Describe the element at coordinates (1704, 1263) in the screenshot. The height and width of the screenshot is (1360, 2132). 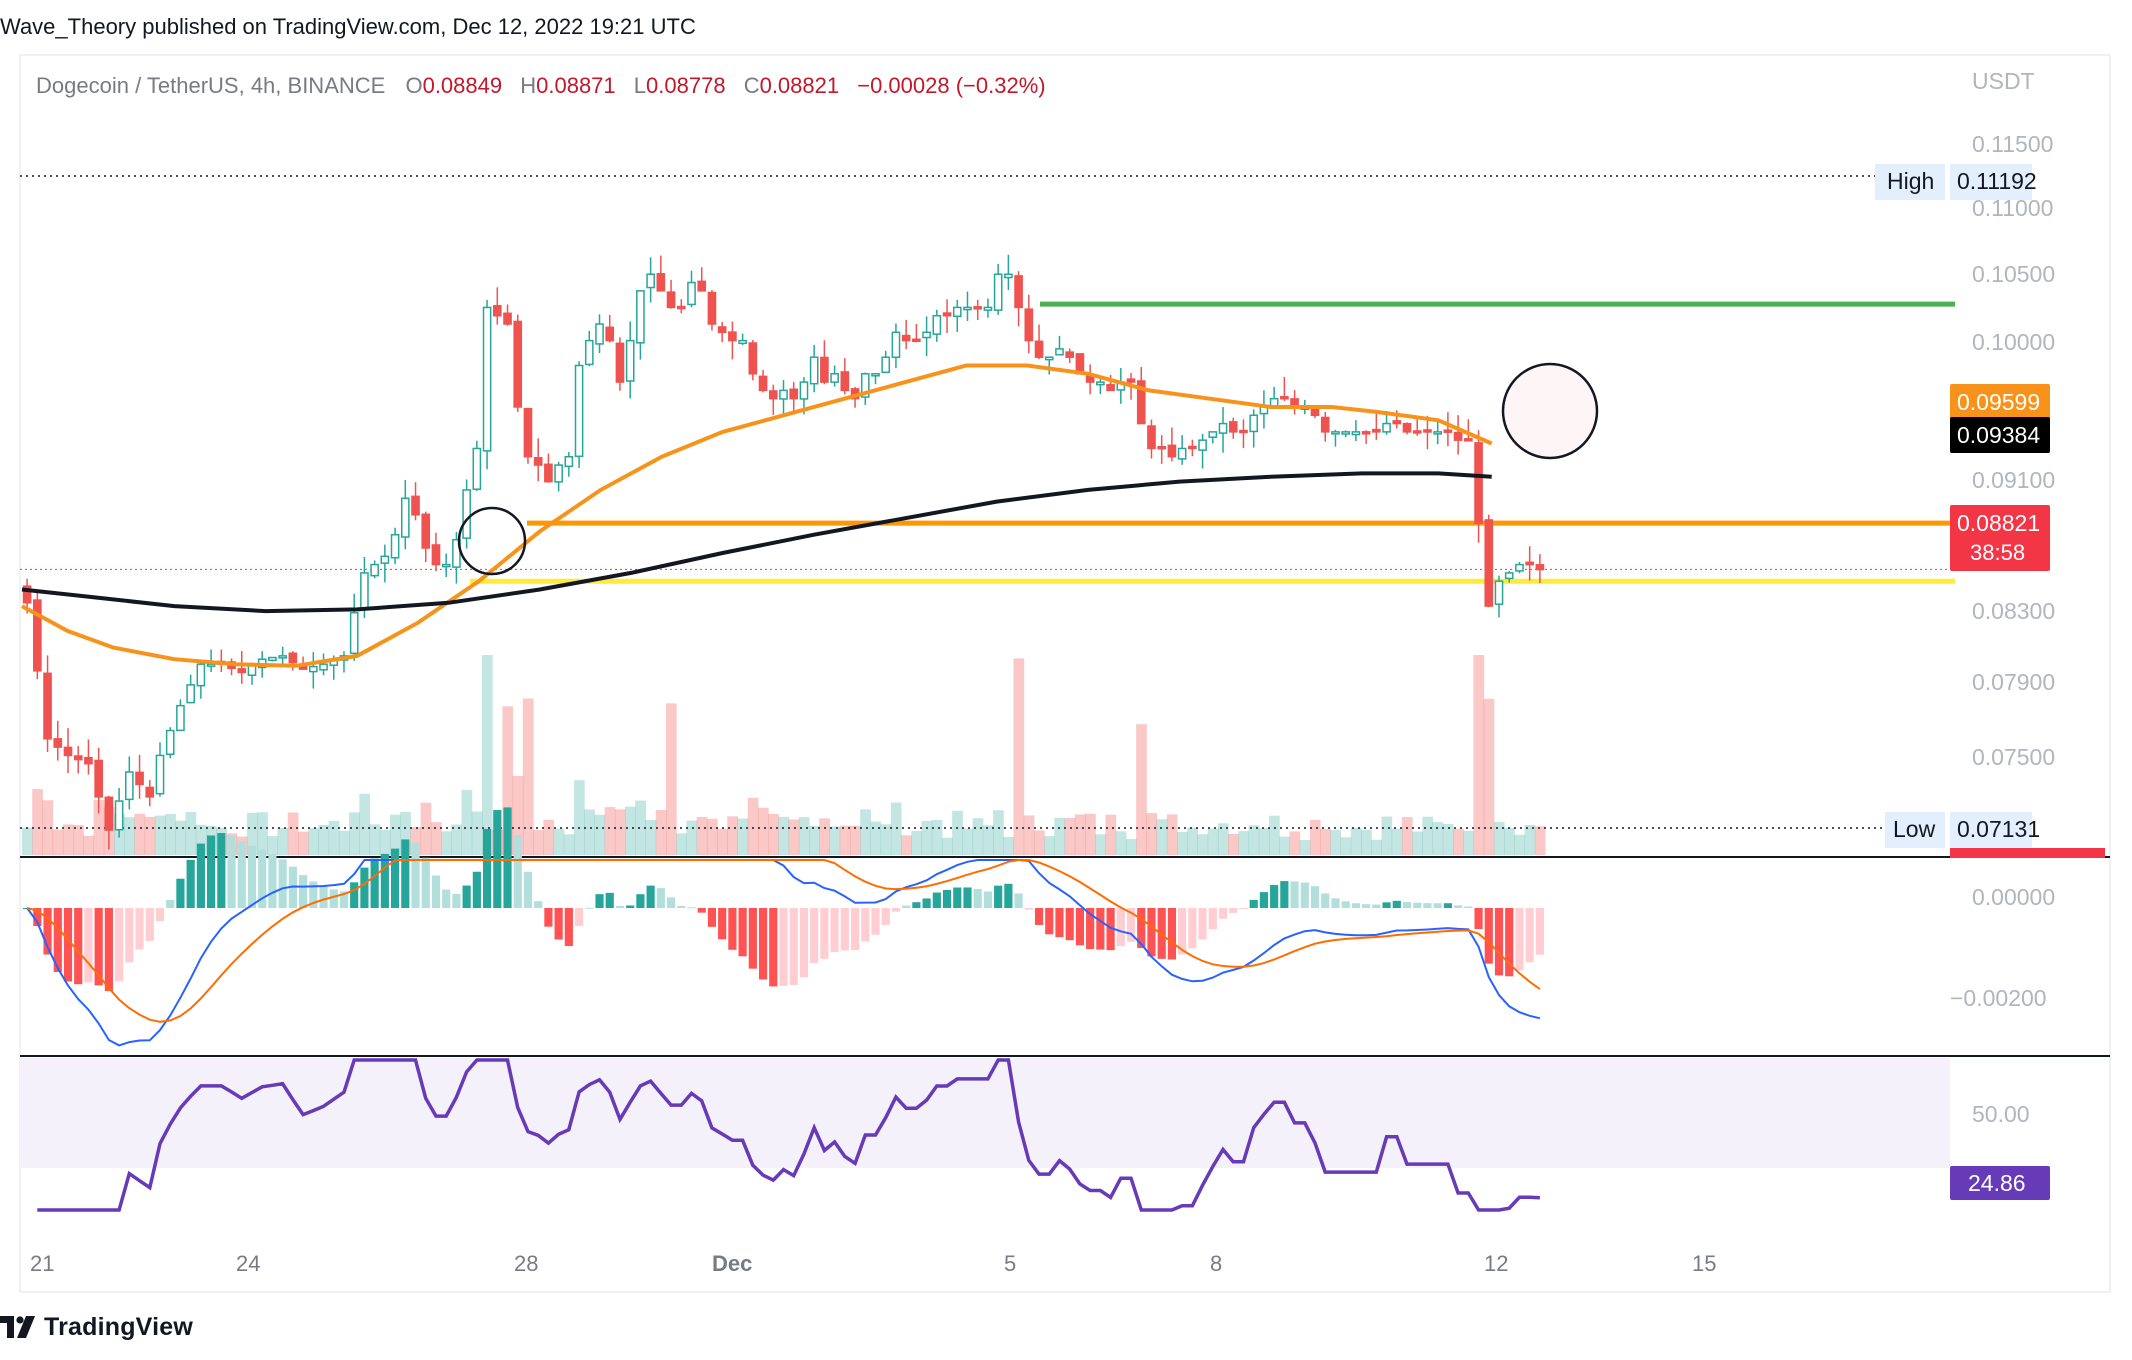
I see `time-tick: 15` at that location.